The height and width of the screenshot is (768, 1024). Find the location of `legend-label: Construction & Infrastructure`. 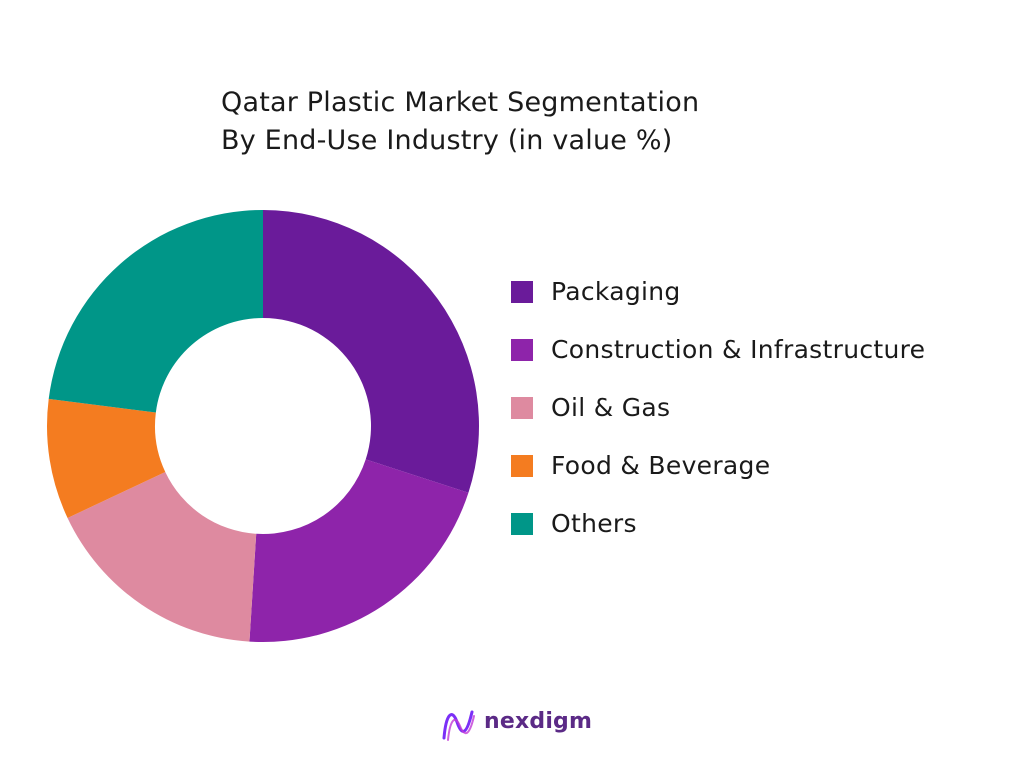

legend-label: Construction & Infrastructure is located at coordinates (738, 349).